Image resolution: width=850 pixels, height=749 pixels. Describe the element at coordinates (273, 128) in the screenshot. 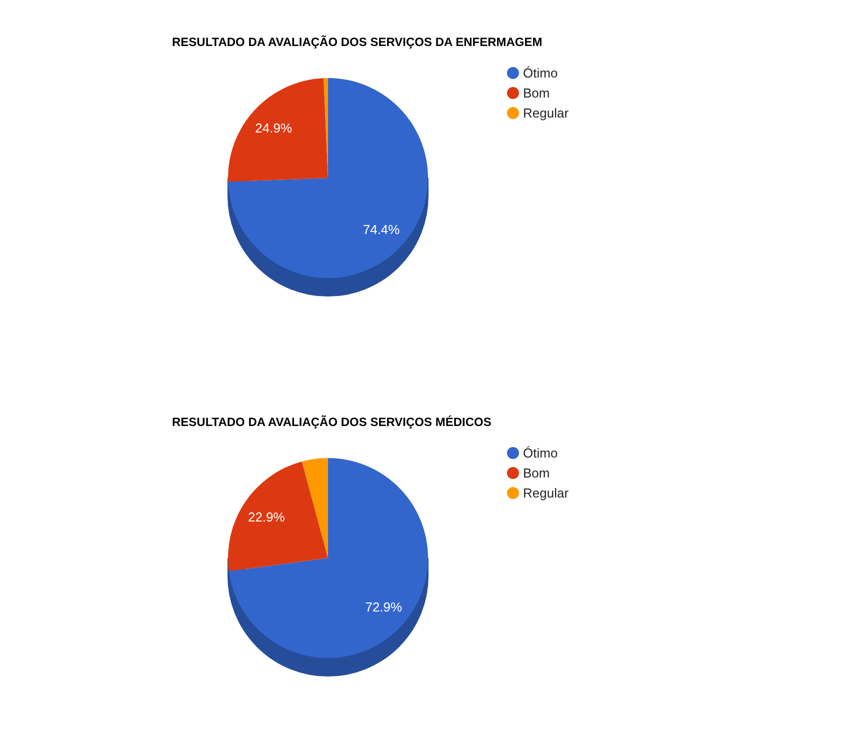

I see `data-label: 24.9%` at that location.